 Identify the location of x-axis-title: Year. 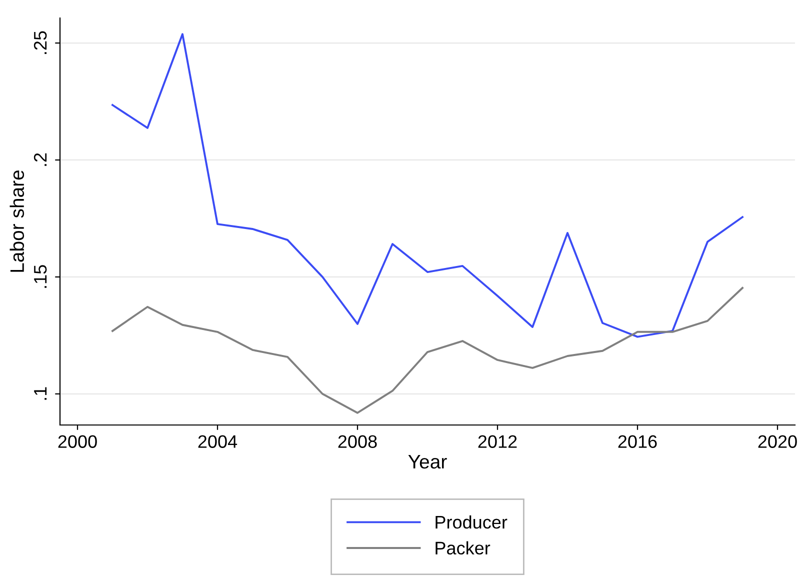
(427, 462).